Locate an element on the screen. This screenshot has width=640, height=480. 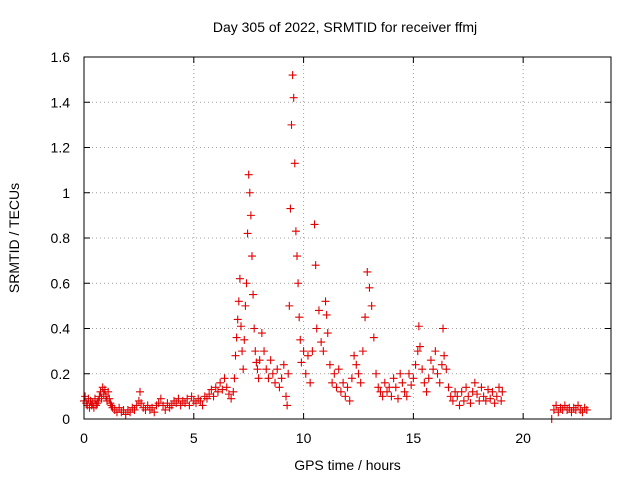
y-tick-label: 1 is located at coordinates (66, 193).